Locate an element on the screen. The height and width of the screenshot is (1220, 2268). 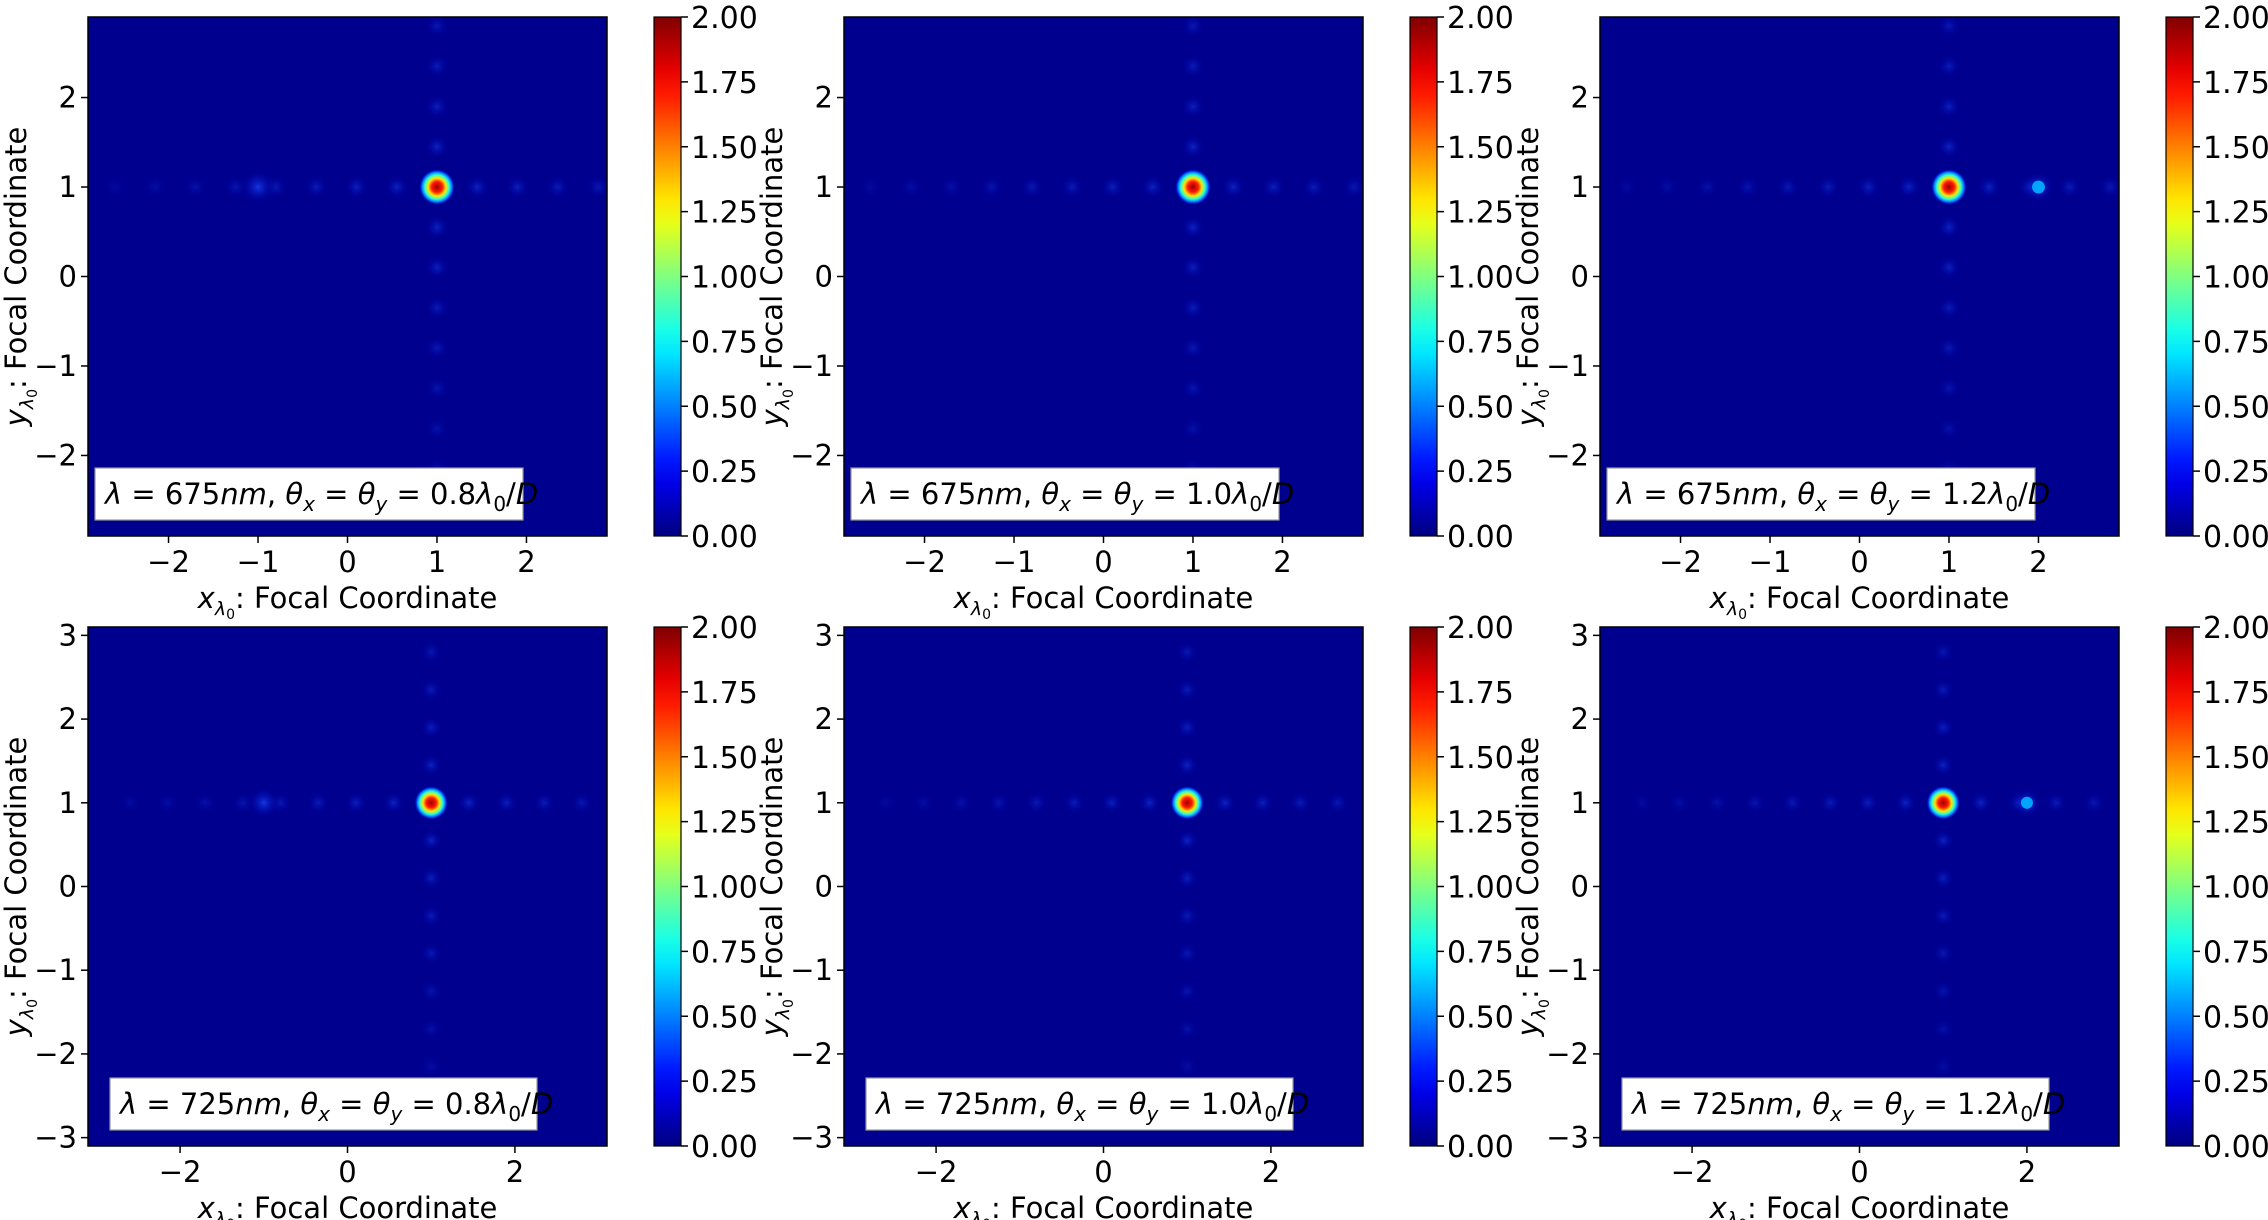
colorbar-tick-label: 0.50 is located at coordinates (1480, 1017).